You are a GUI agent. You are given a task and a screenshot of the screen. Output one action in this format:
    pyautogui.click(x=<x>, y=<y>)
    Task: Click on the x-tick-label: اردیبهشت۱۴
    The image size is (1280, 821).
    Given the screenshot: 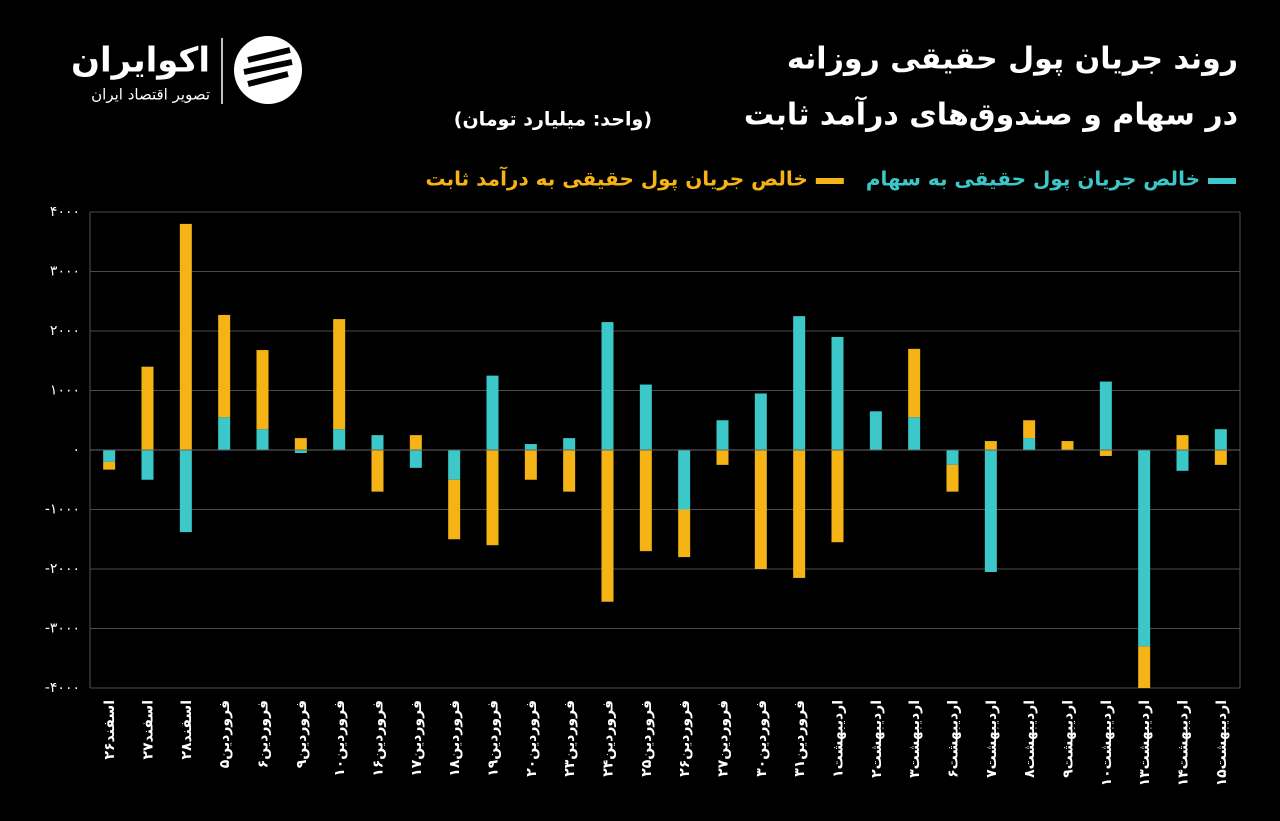 What is the action you would take?
    pyautogui.click(x=1184, y=743)
    